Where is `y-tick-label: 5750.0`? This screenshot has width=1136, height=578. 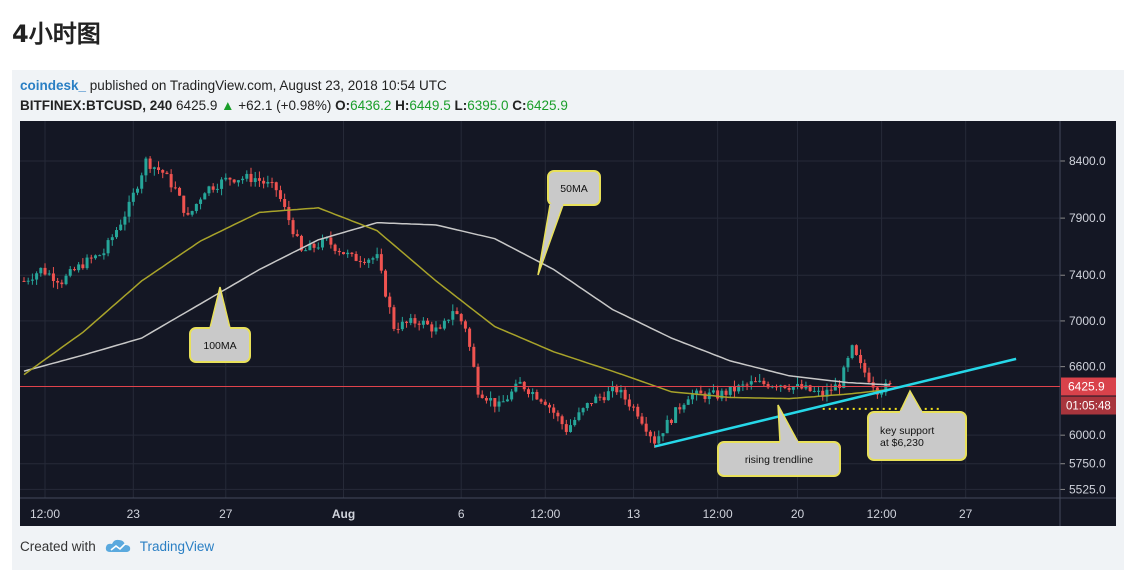
y-tick-label: 5750.0 is located at coordinates (1087, 464).